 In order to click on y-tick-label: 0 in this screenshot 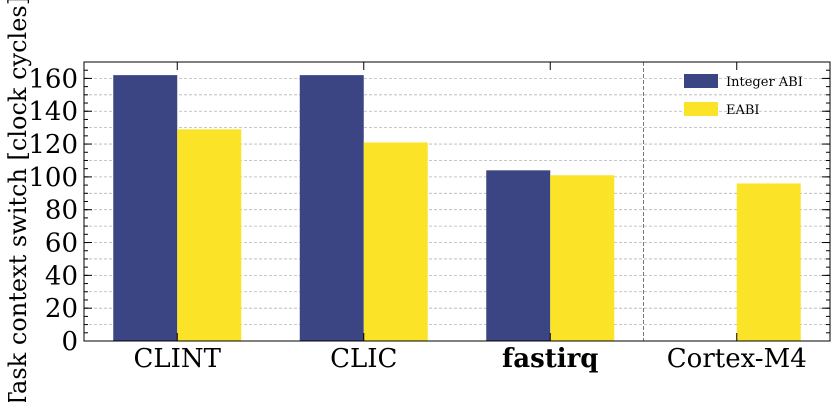, I will do `click(69, 342)`.